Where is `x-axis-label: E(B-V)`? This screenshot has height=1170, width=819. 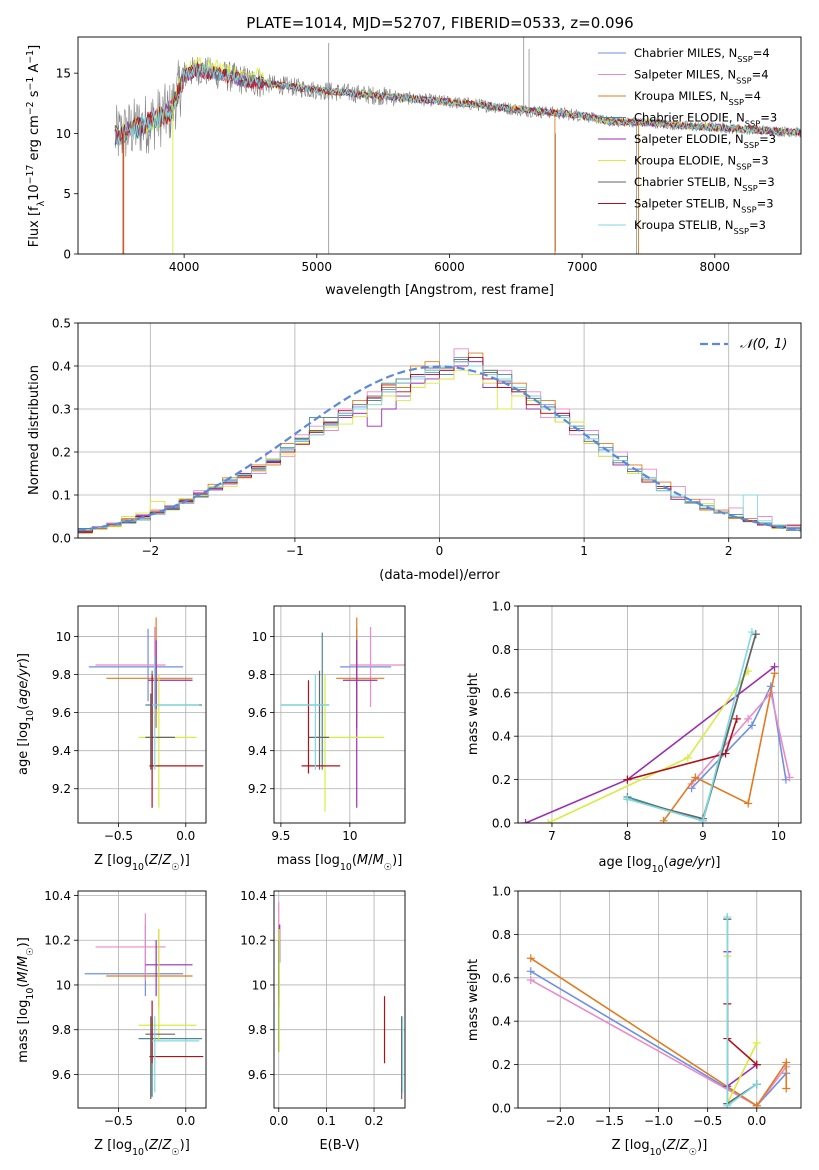
x-axis-label: E(B-V) is located at coordinates (339, 1145).